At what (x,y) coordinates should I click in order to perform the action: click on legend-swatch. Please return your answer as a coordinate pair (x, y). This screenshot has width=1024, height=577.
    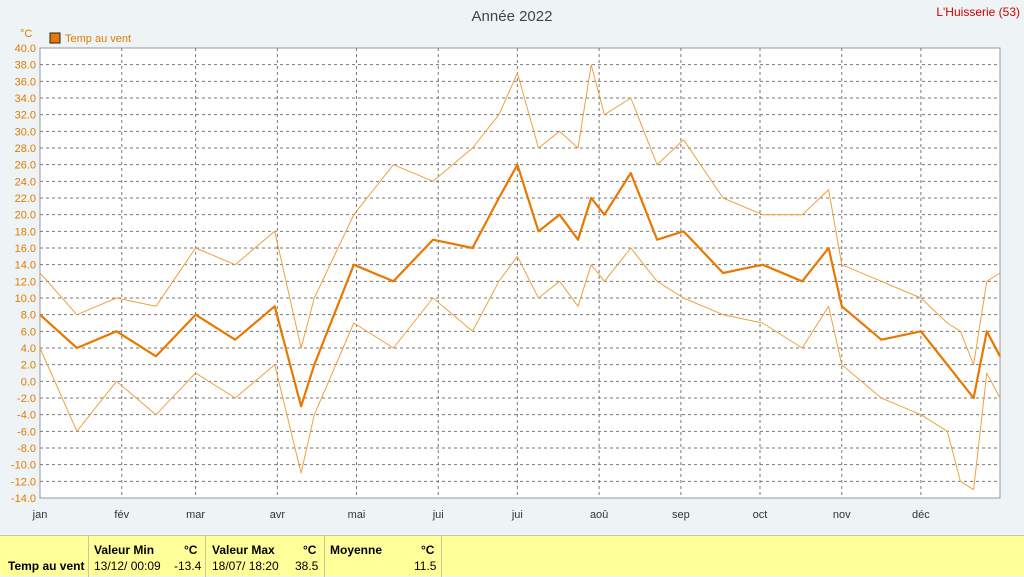
    Looking at the image, I should click on (55, 38).